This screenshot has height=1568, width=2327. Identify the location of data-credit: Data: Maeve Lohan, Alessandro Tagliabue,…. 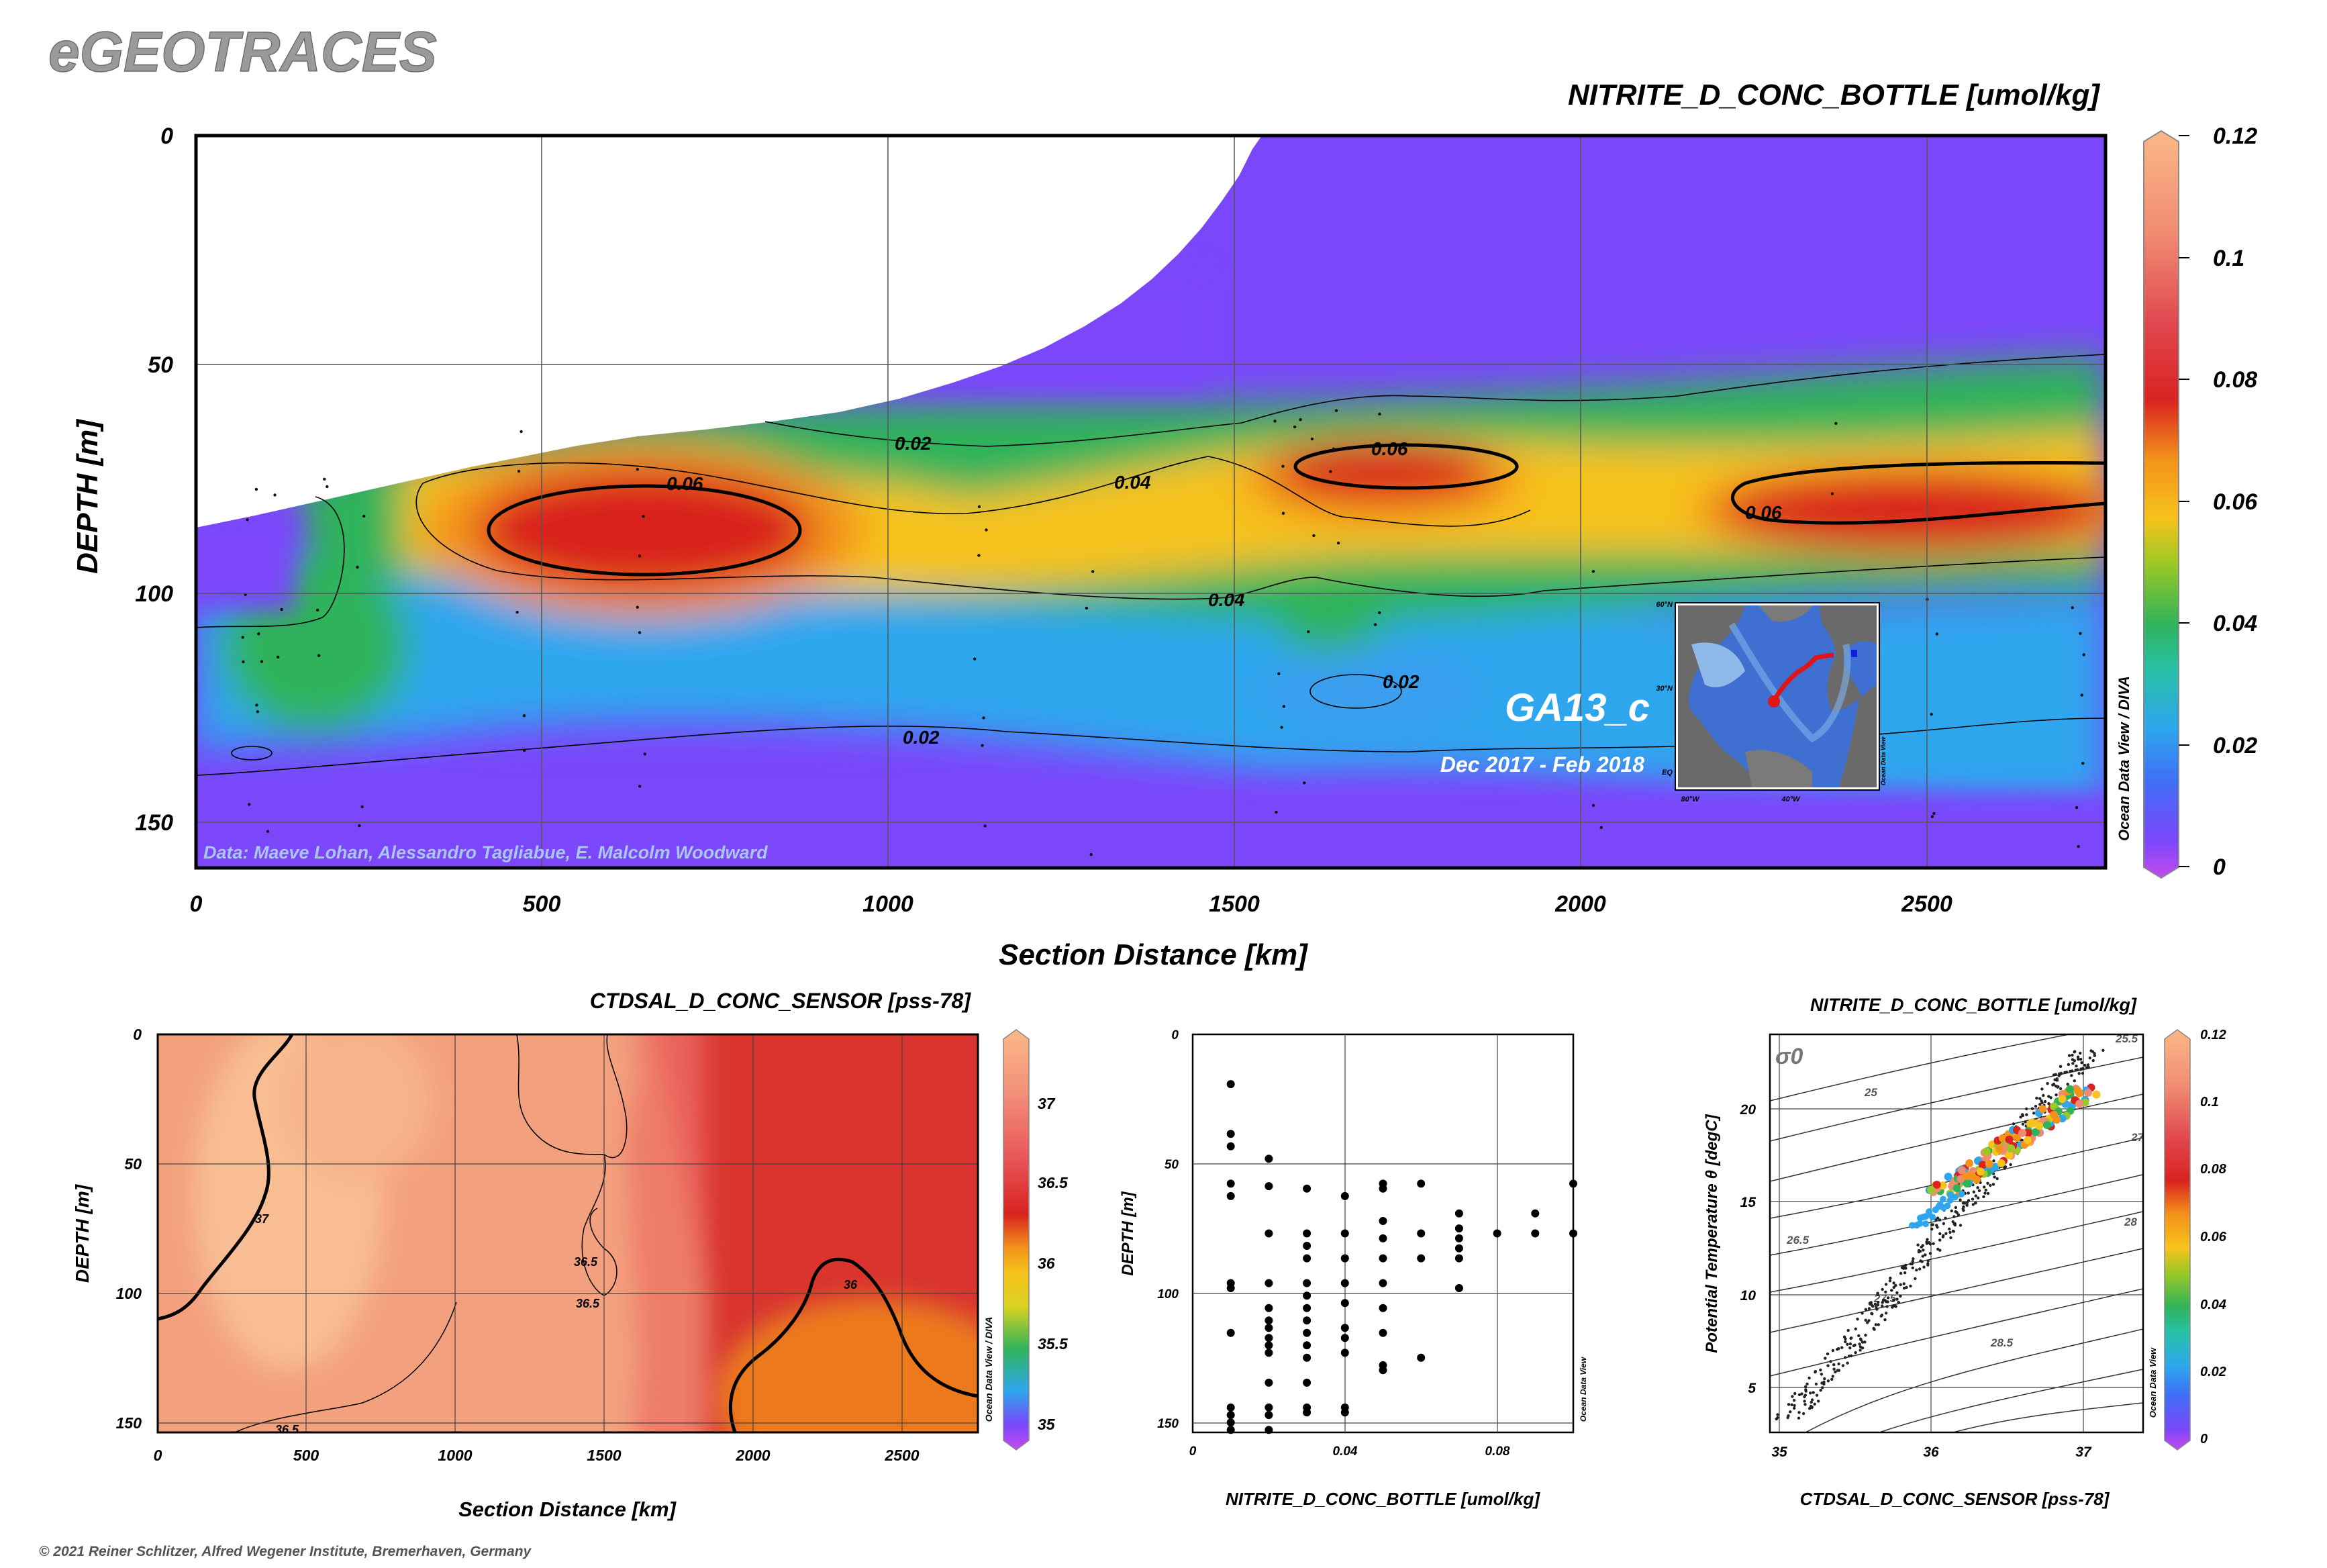
(485, 853).